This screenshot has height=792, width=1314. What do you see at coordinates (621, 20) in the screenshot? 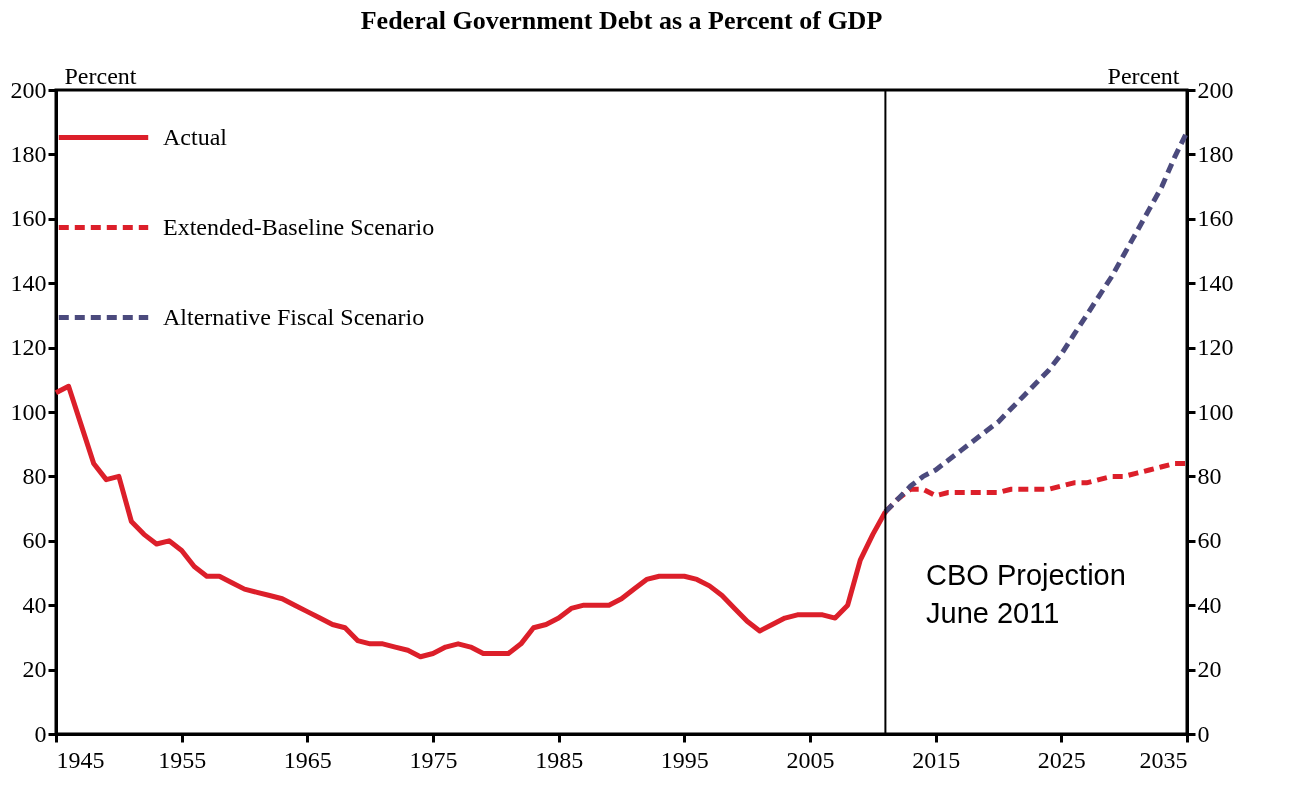
I see `chart-title: Federal Government Debt as a Percent of GDP` at bounding box center [621, 20].